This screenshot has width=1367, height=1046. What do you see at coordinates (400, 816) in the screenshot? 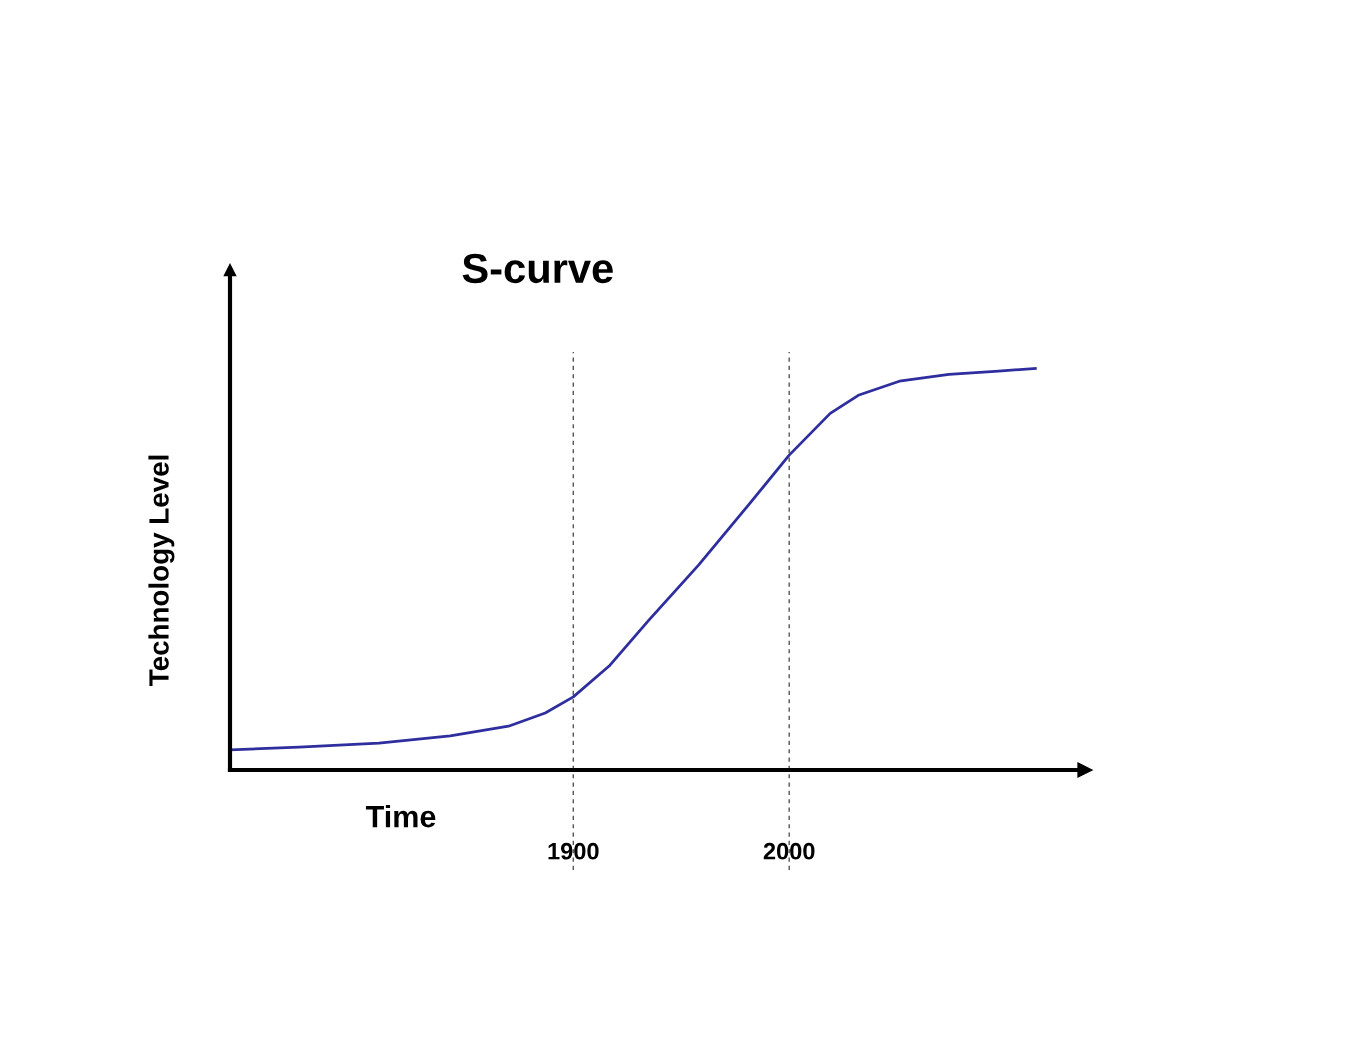
I see `x-axis-title: Time` at bounding box center [400, 816].